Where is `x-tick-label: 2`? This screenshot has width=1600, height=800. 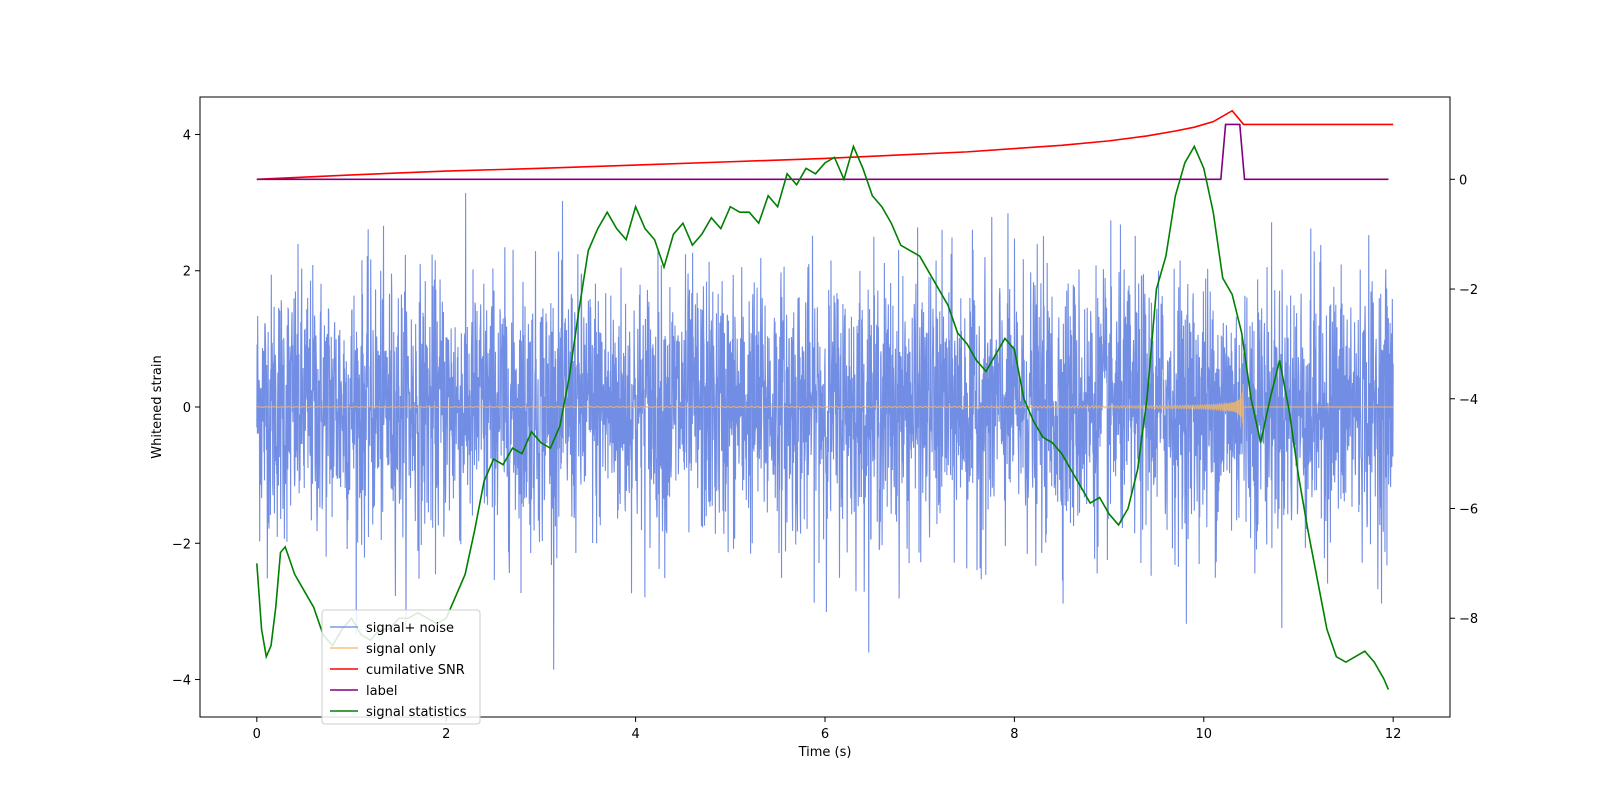 x-tick-label: 2 is located at coordinates (446, 734).